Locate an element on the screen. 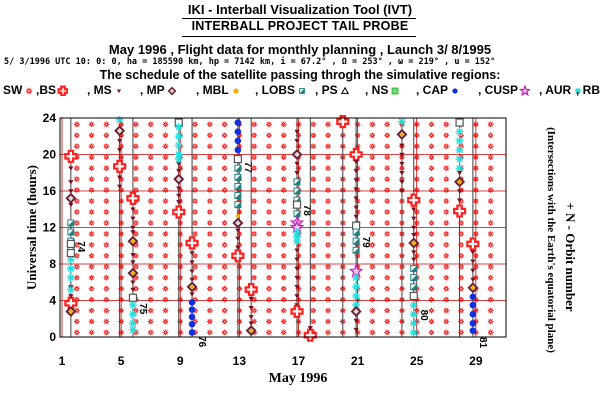  orbit-pass: 77 is located at coordinates (242, 227).